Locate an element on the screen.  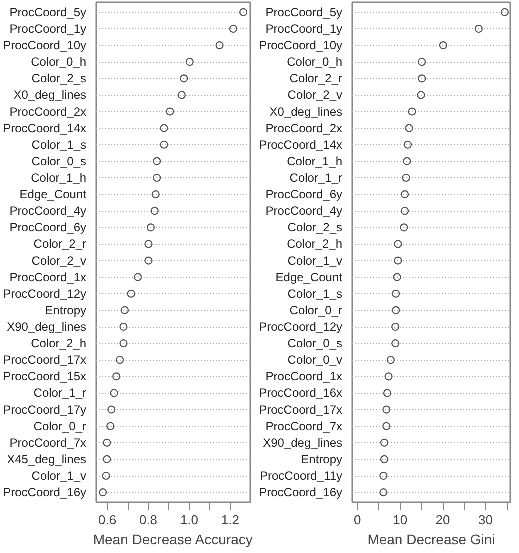
y-tick-label: ProcCoord_17y is located at coordinates (45, 409).